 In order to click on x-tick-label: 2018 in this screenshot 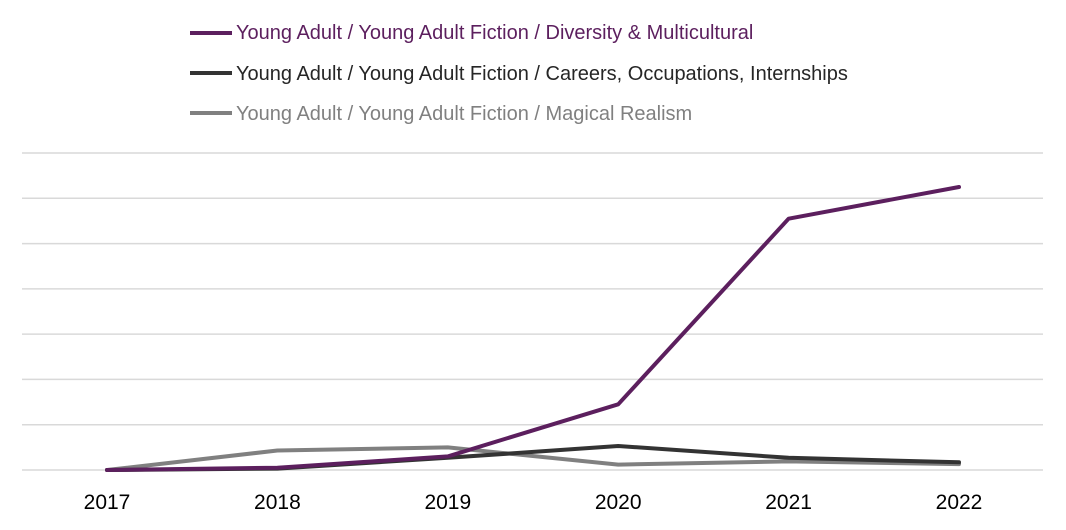, I will do `click(277, 502)`.